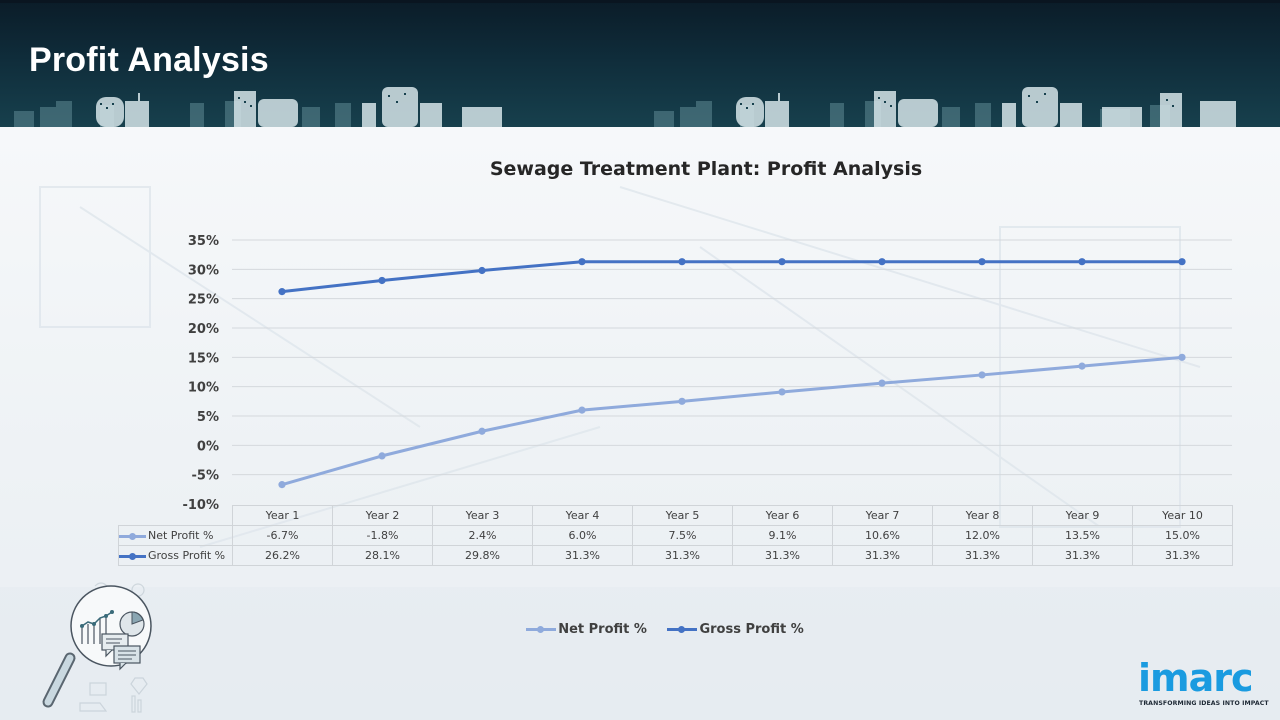  I want to click on series-gross-profit, so click(732, 277).